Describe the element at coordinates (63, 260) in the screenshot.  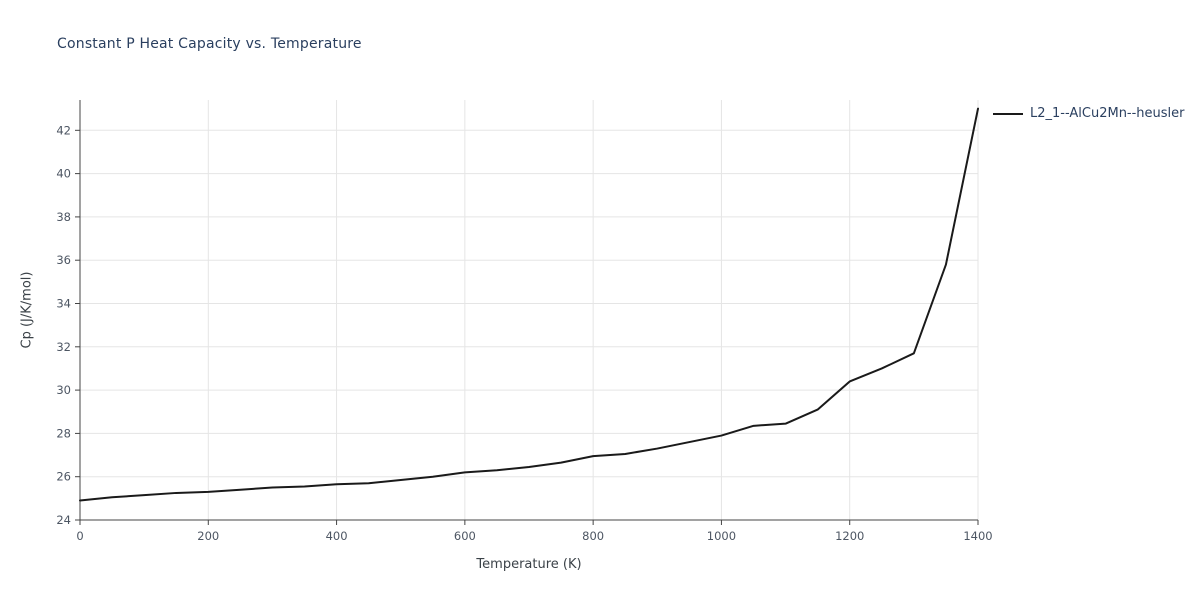
I see `y-tick-label: 36` at that location.